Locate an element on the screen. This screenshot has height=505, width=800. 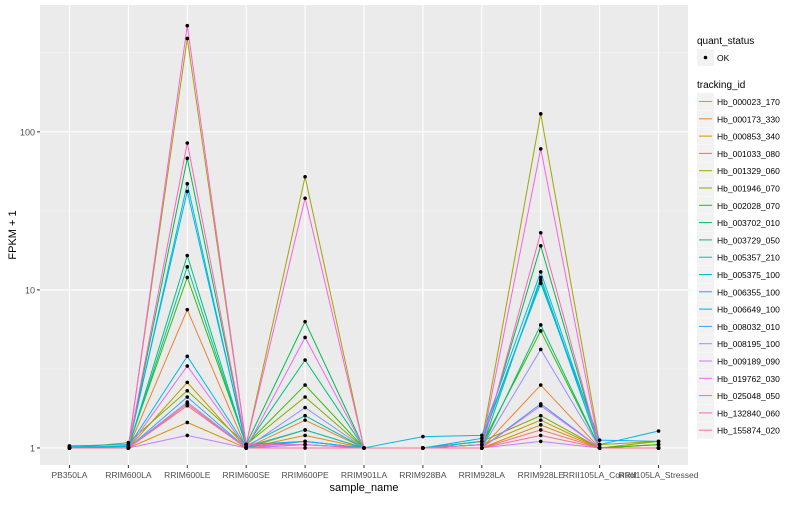
x-tick-label: RRIM901LA is located at coordinates (364, 475).